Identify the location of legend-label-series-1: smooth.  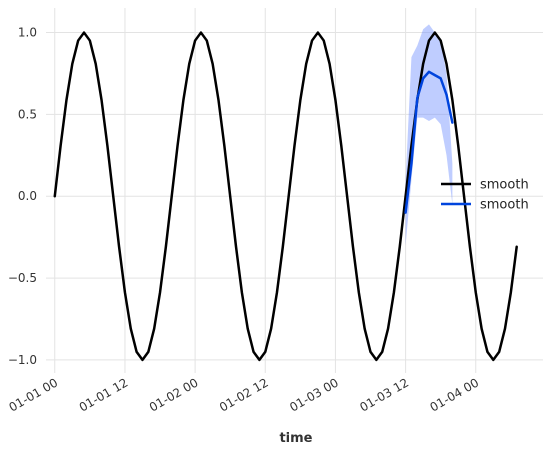
(504, 185).